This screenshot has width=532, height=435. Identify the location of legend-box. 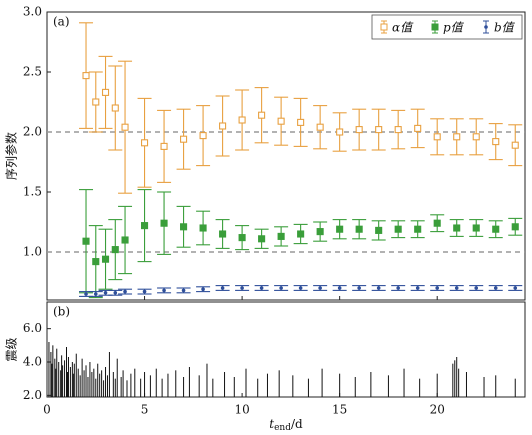
(447, 27).